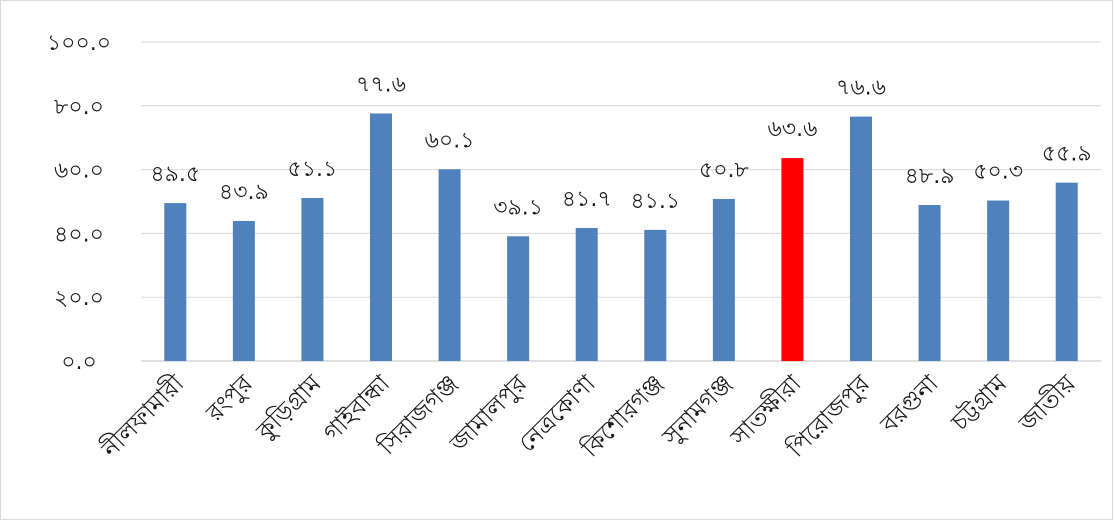  I want to click on category-label: রংপুর, so click(229, 398).